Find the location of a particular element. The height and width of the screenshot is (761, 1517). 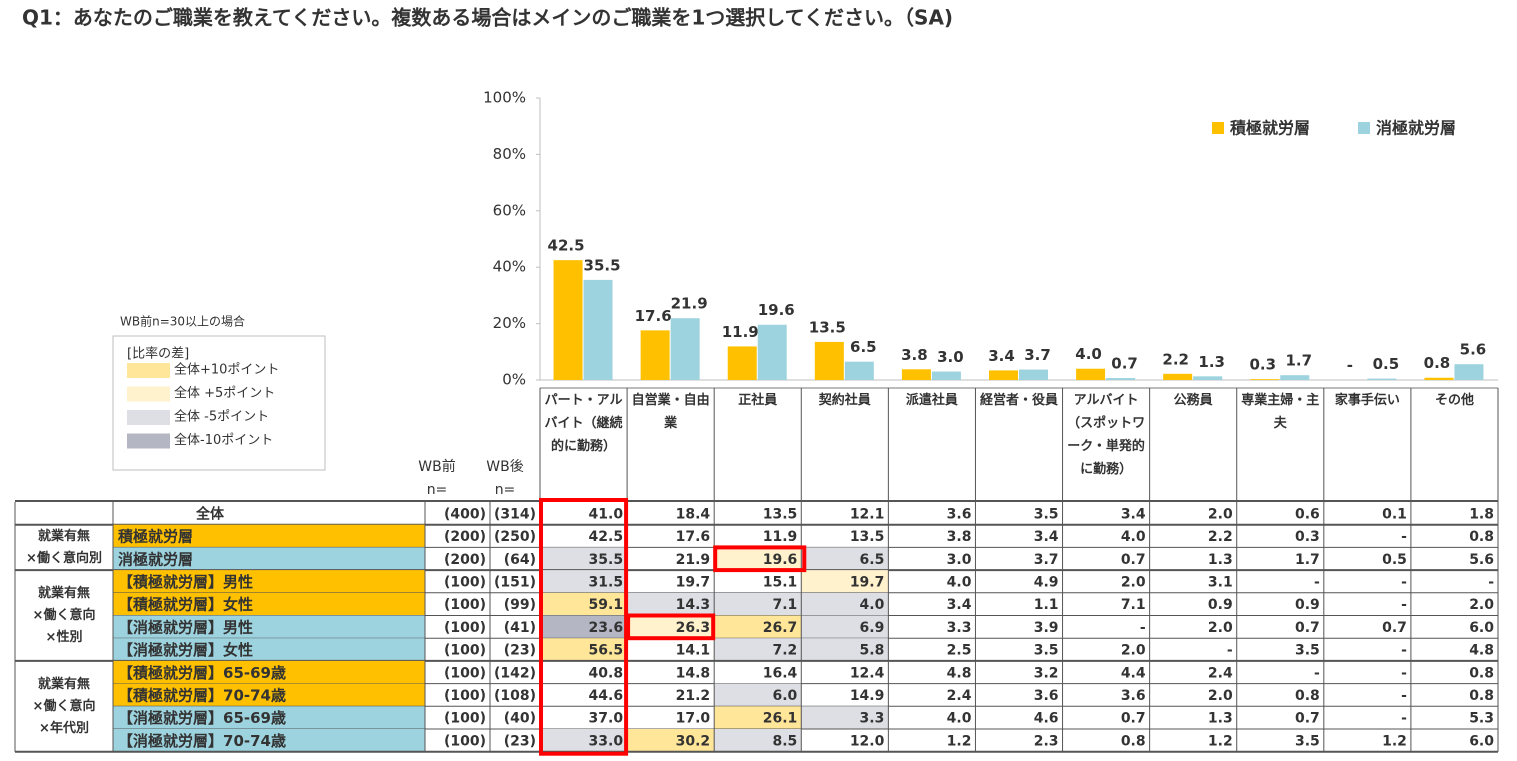

row-label: 【積極就労層】70-74歳 is located at coordinates (202, 695).